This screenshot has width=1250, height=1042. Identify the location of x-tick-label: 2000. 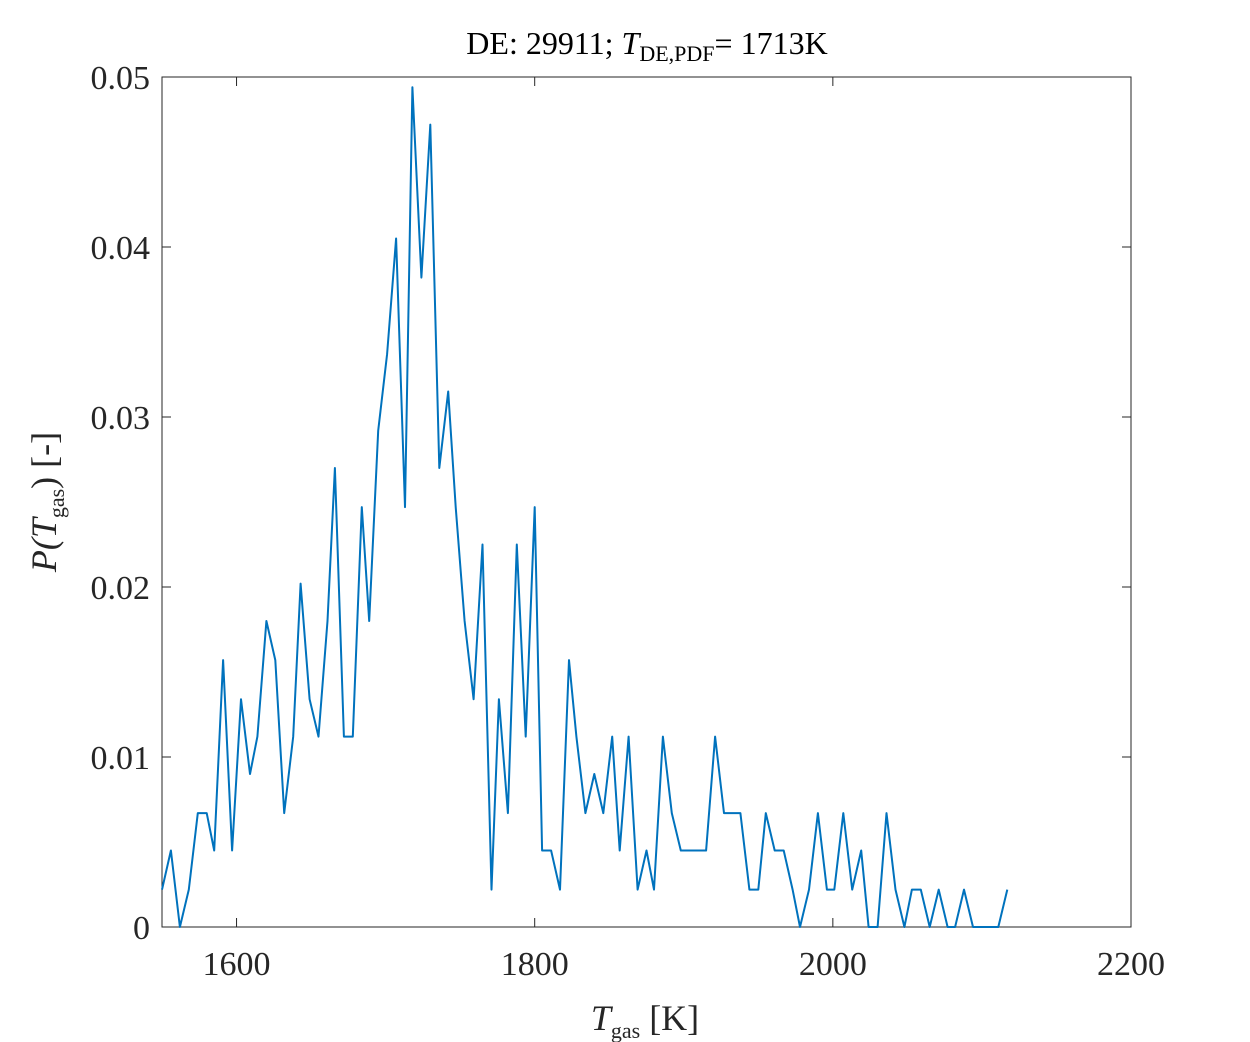
(833, 964).